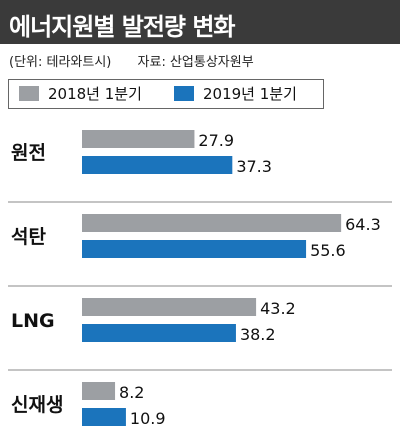 Image resolution: width=400 pixels, height=448 pixels. I want to click on value-label: 64.3, so click(363, 224).